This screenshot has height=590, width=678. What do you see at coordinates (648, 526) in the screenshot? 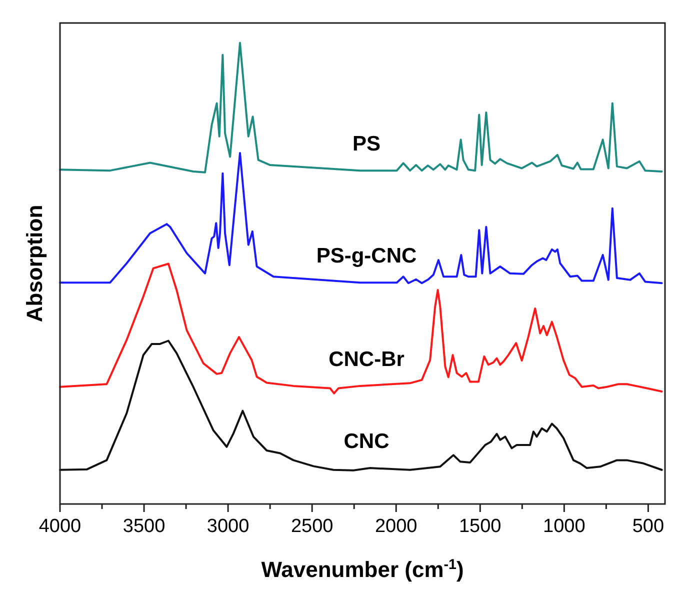
I see `x-tick-label: 500` at bounding box center [648, 526].